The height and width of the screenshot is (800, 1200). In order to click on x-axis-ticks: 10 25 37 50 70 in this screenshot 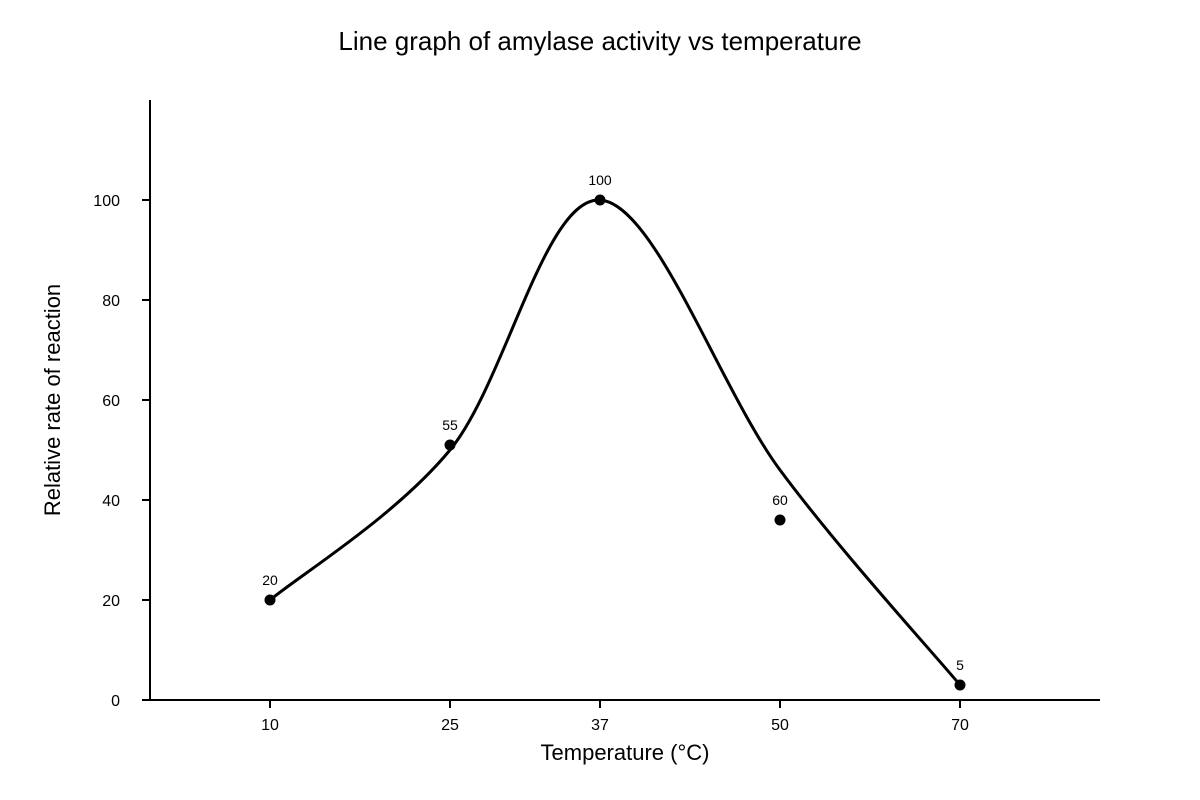, I will do `click(615, 717)`.